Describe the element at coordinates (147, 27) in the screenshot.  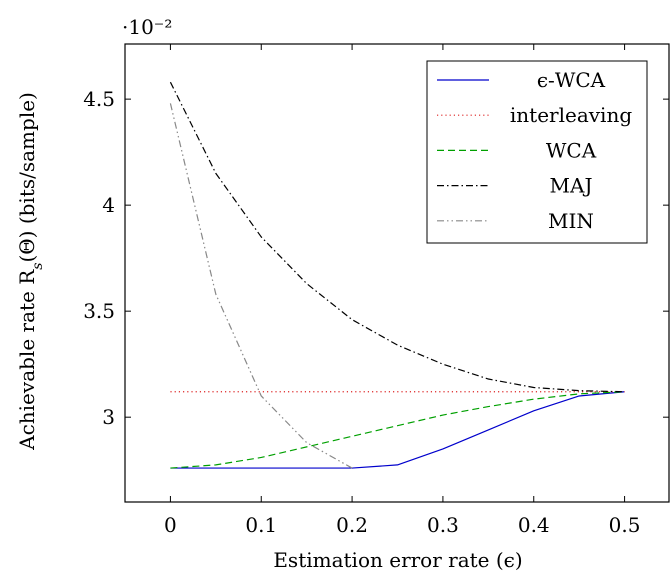
I see `y-axis-multiplier: ·10⁻²` at that location.